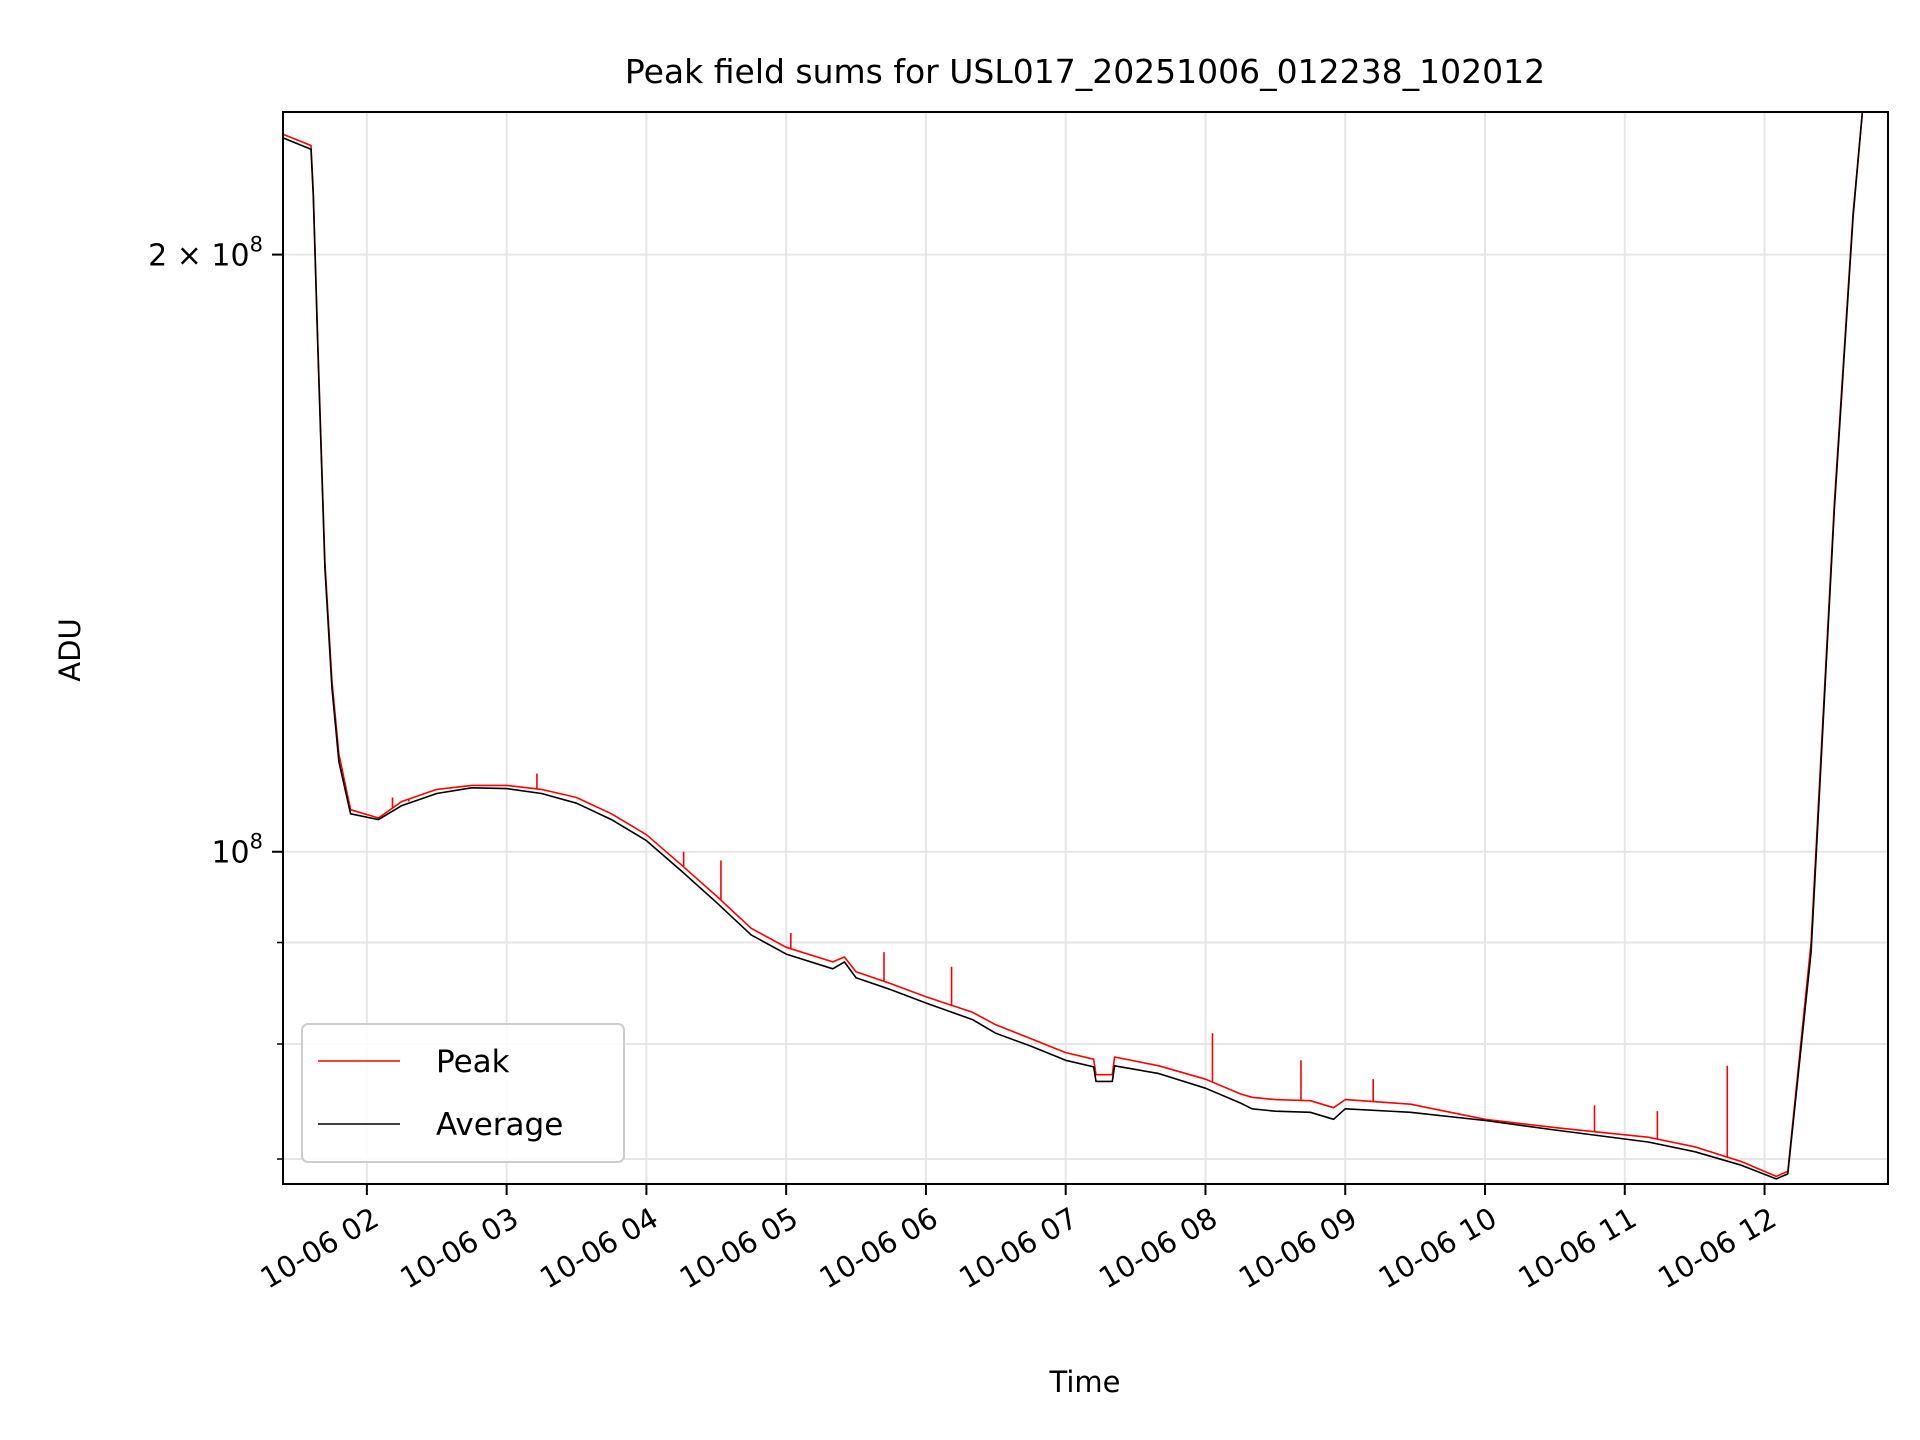 This screenshot has width=1920, height=1440. I want to click on x-axis-label: Time, so click(1085, 1382).